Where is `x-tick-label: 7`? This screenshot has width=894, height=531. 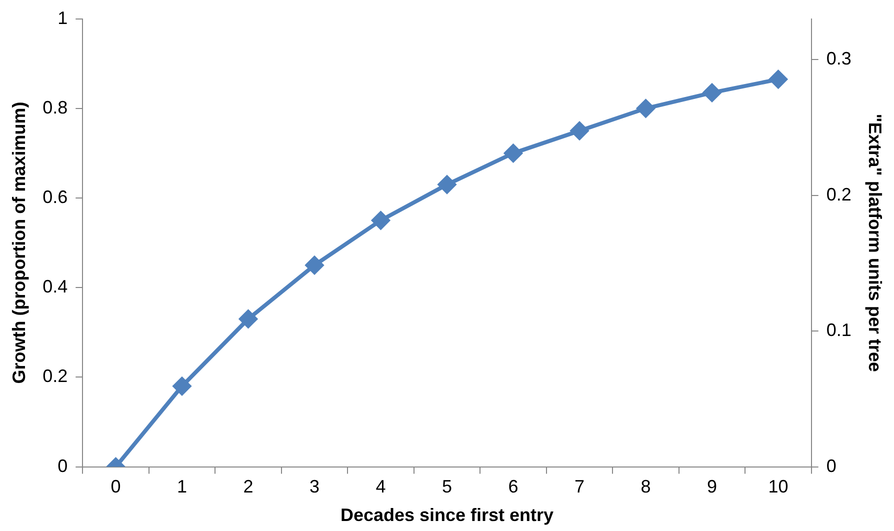 x-tick-label: 7 is located at coordinates (579, 486).